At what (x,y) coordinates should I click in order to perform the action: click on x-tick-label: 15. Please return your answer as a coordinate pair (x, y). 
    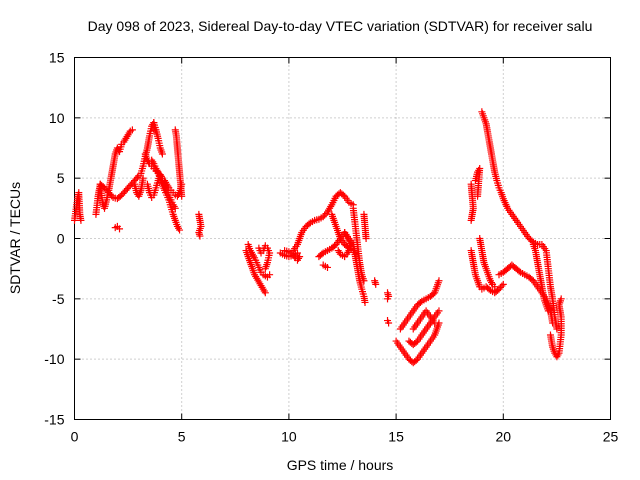
    Looking at the image, I should click on (396, 437).